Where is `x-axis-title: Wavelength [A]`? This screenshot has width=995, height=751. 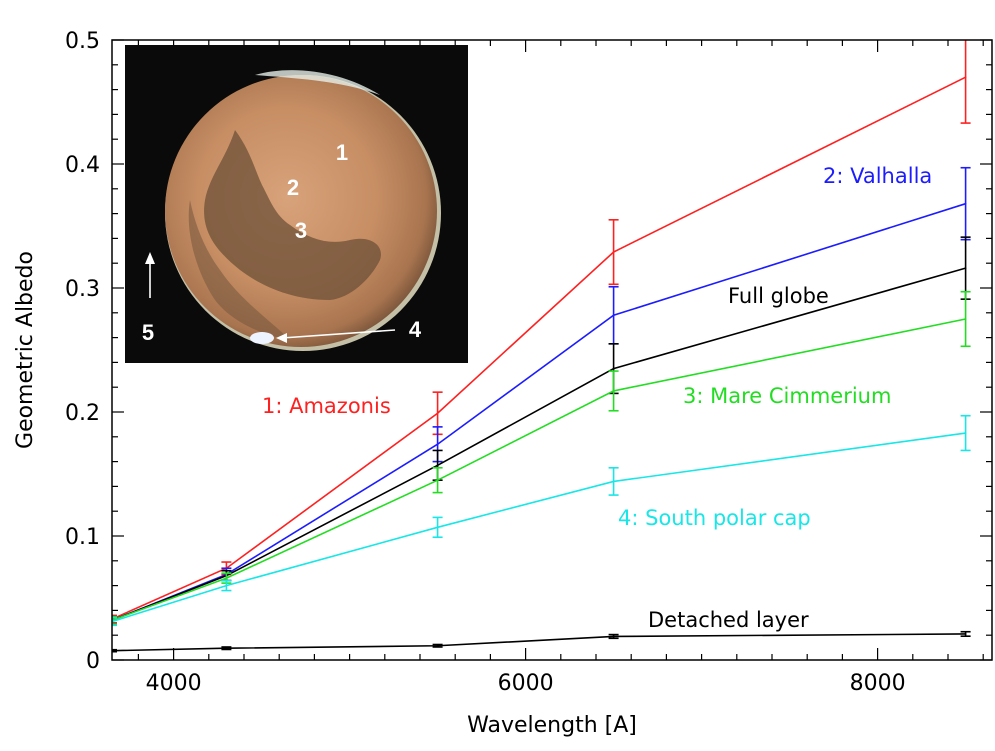 x-axis-title: Wavelength [A] is located at coordinates (552, 725).